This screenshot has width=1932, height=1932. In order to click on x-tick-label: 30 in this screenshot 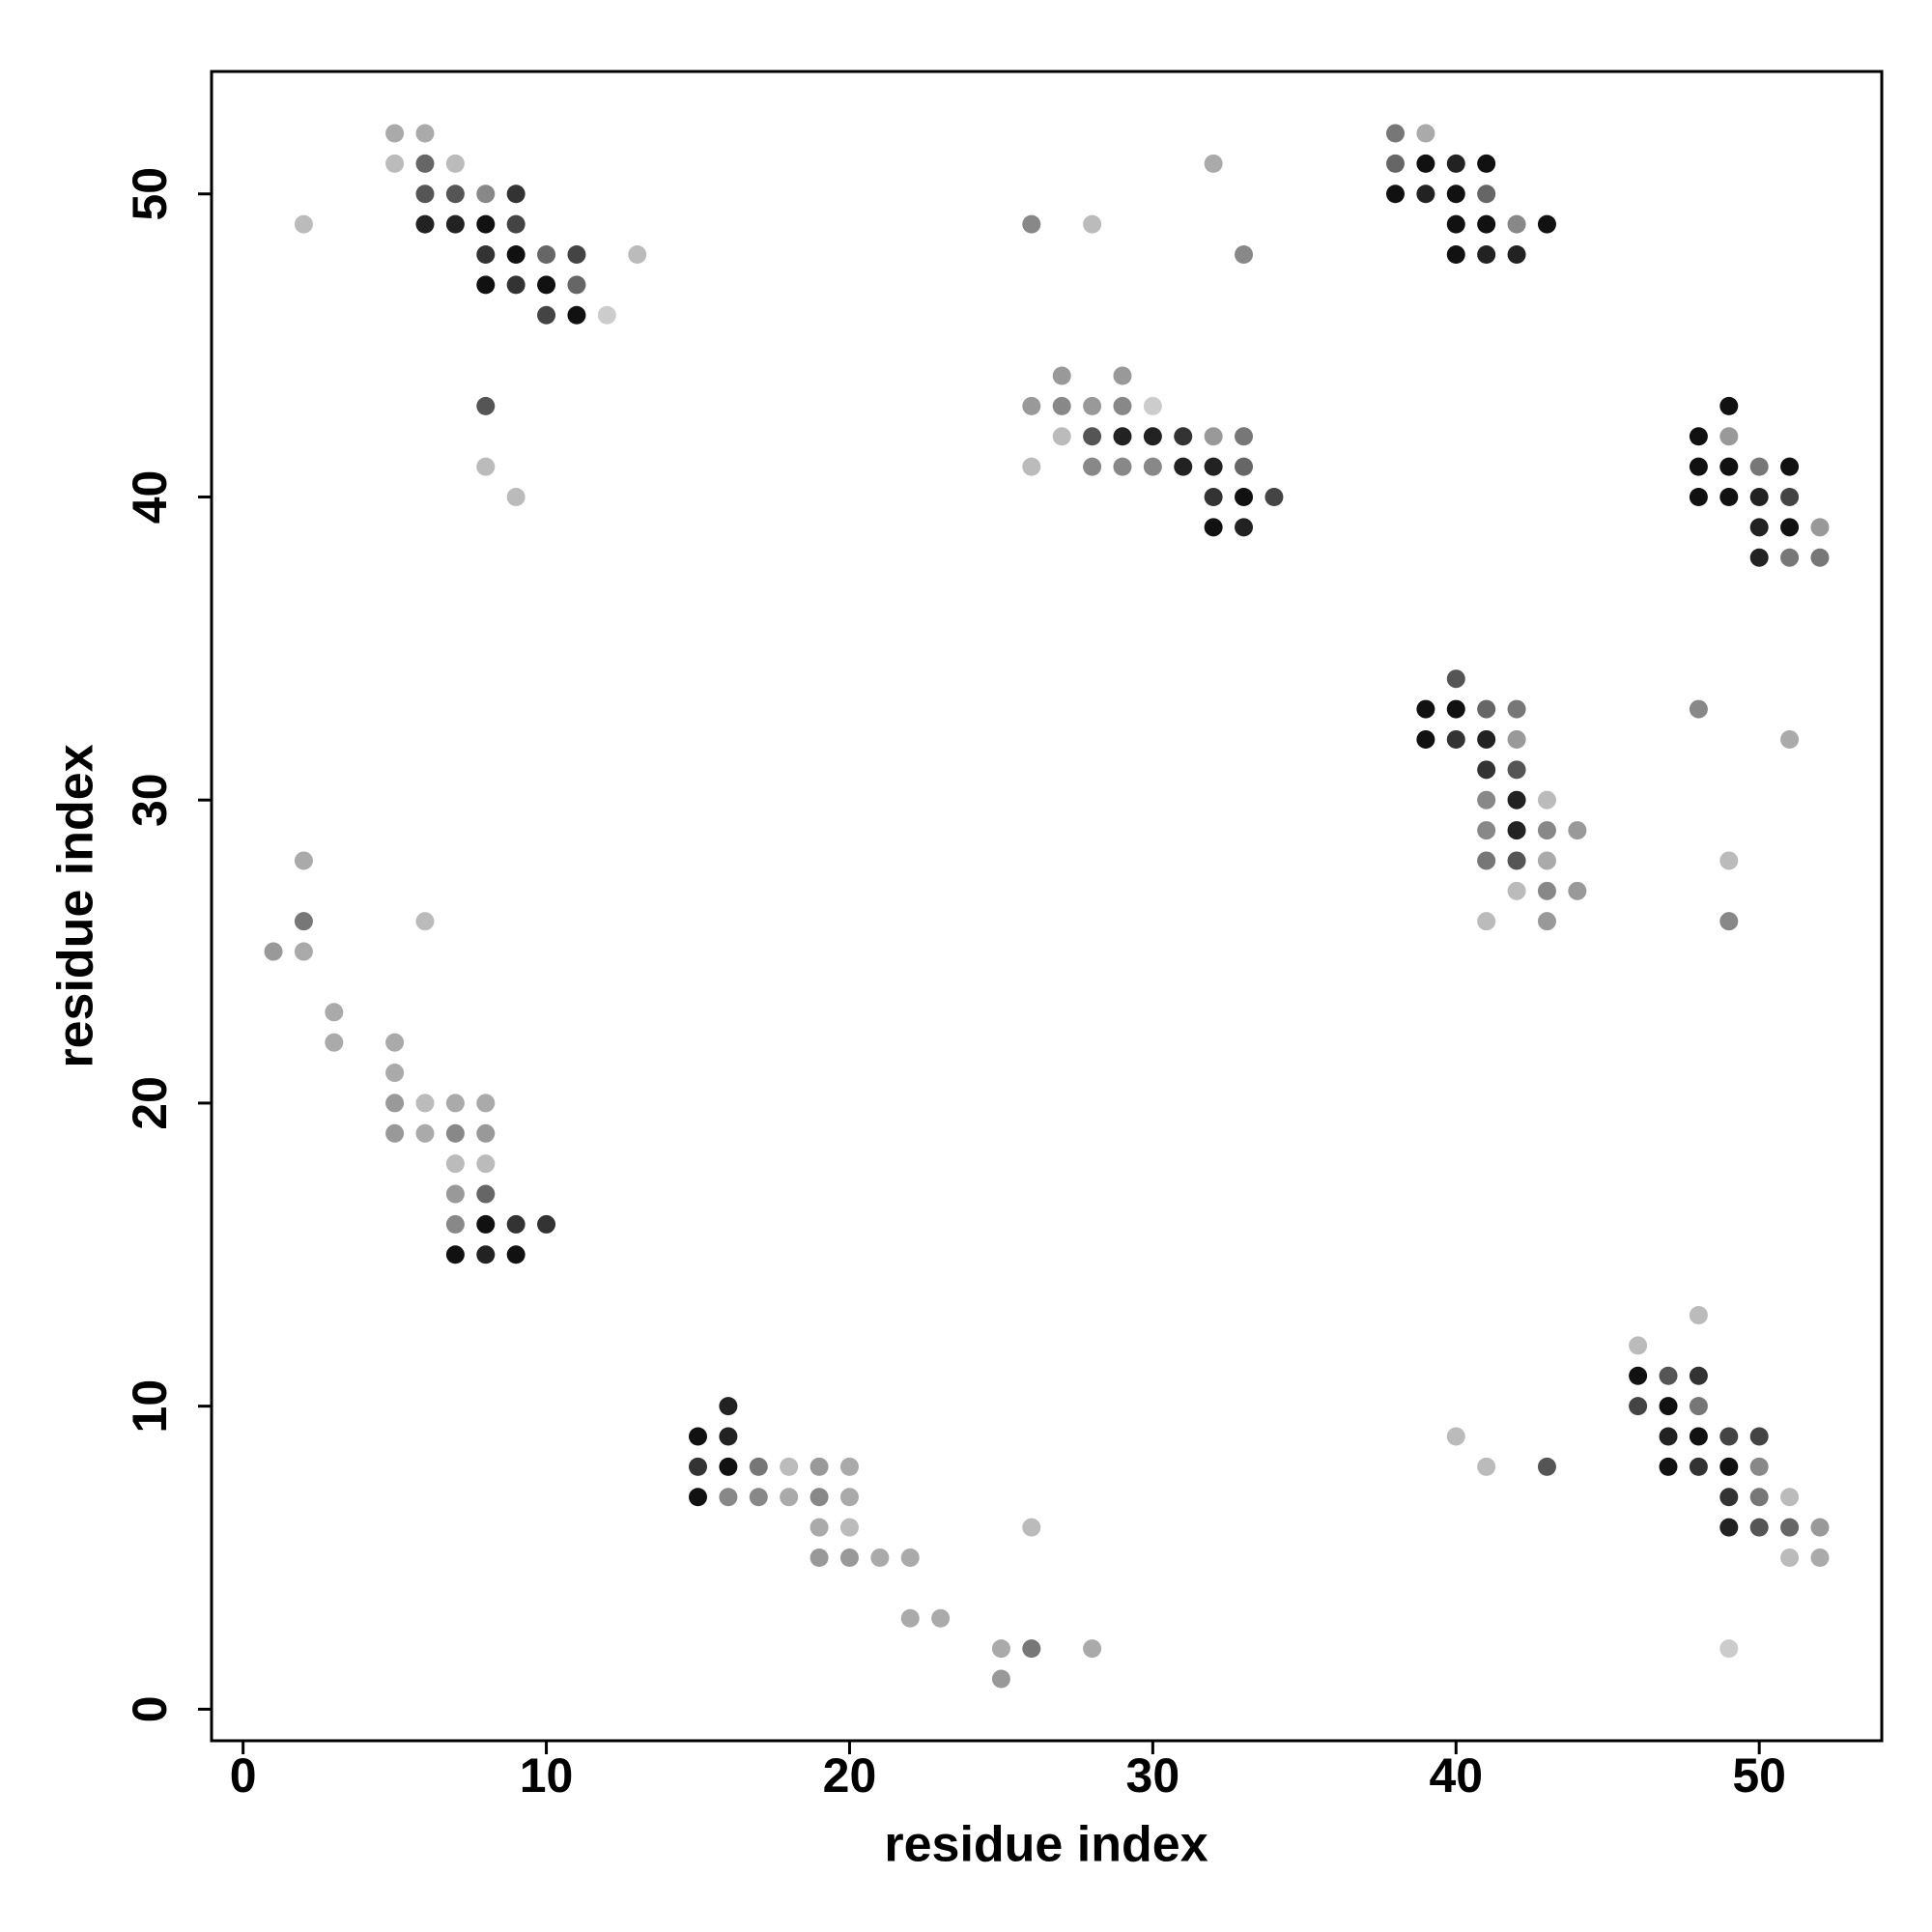, I will do `click(1153, 1775)`.